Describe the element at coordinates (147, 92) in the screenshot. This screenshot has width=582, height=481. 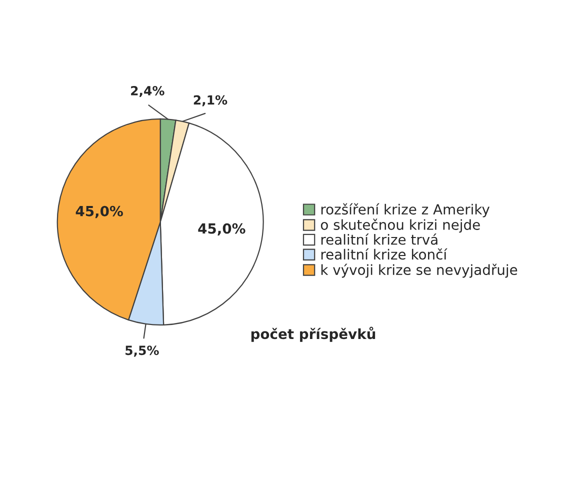
I see `data-label: 2,4%` at that location.